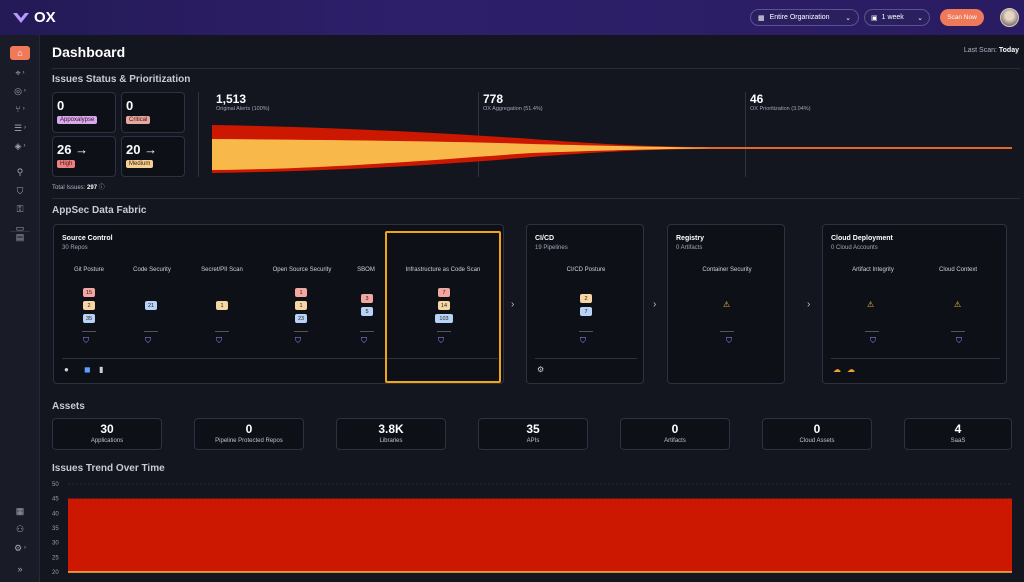  I want to click on card-cicd: CI/CD 19 Pipelines CI/CD Posture 2 7 ⛉ ⚙, so click(585, 304).